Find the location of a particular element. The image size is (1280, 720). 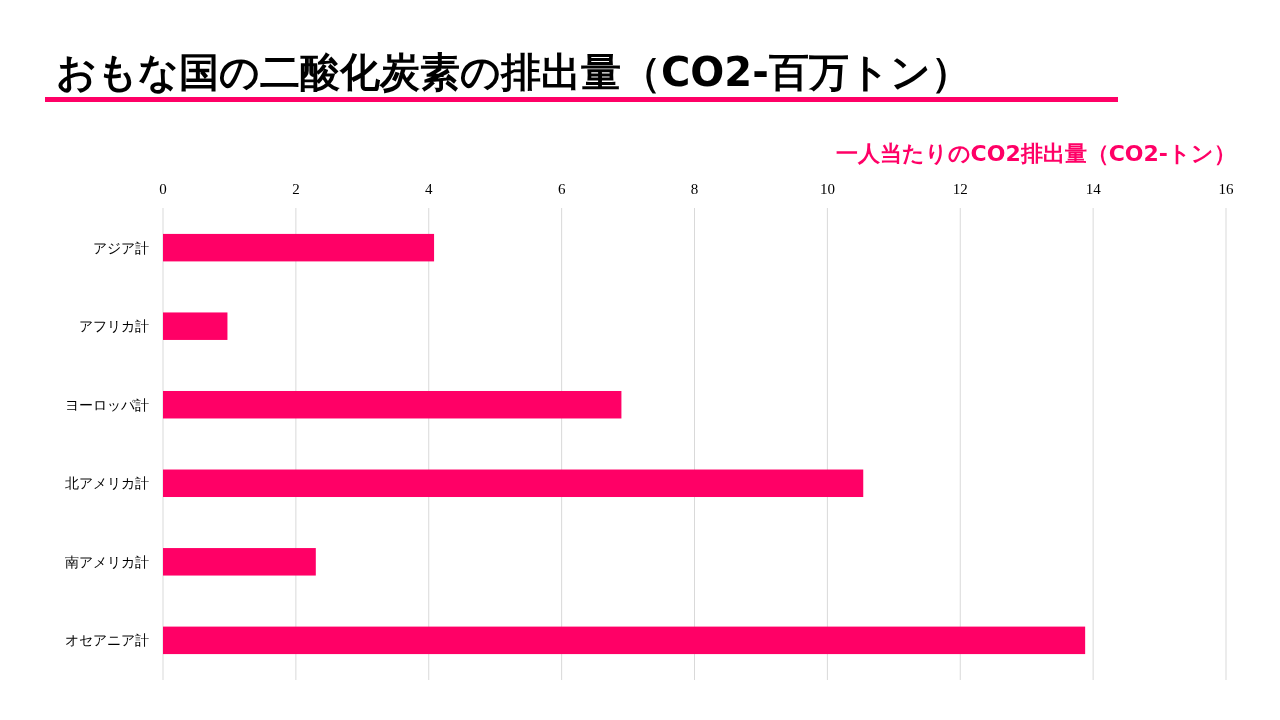

y-tick-label: 南アメリカ計 is located at coordinates (107, 561).